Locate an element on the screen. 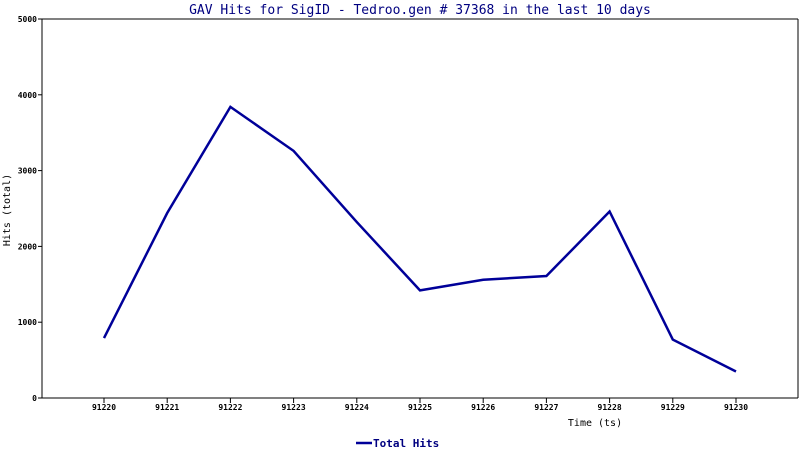 This screenshot has height=450, width=800. x-tick-label: 91226 is located at coordinates (483, 407).